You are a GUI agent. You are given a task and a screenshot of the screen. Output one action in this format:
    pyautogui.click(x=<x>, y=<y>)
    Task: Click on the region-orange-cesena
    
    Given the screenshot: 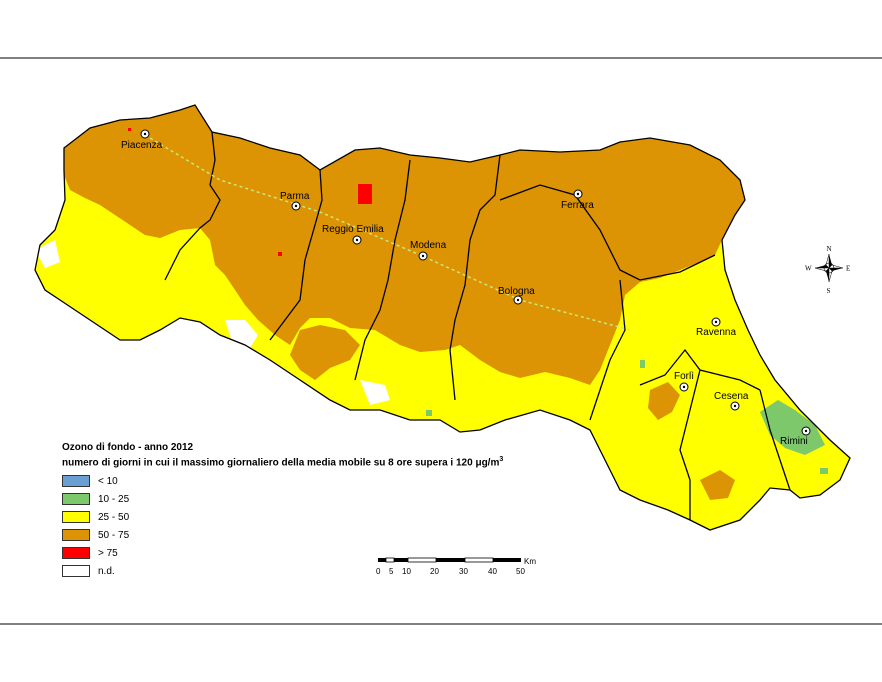 What is the action you would take?
    pyautogui.click(x=717, y=485)
    